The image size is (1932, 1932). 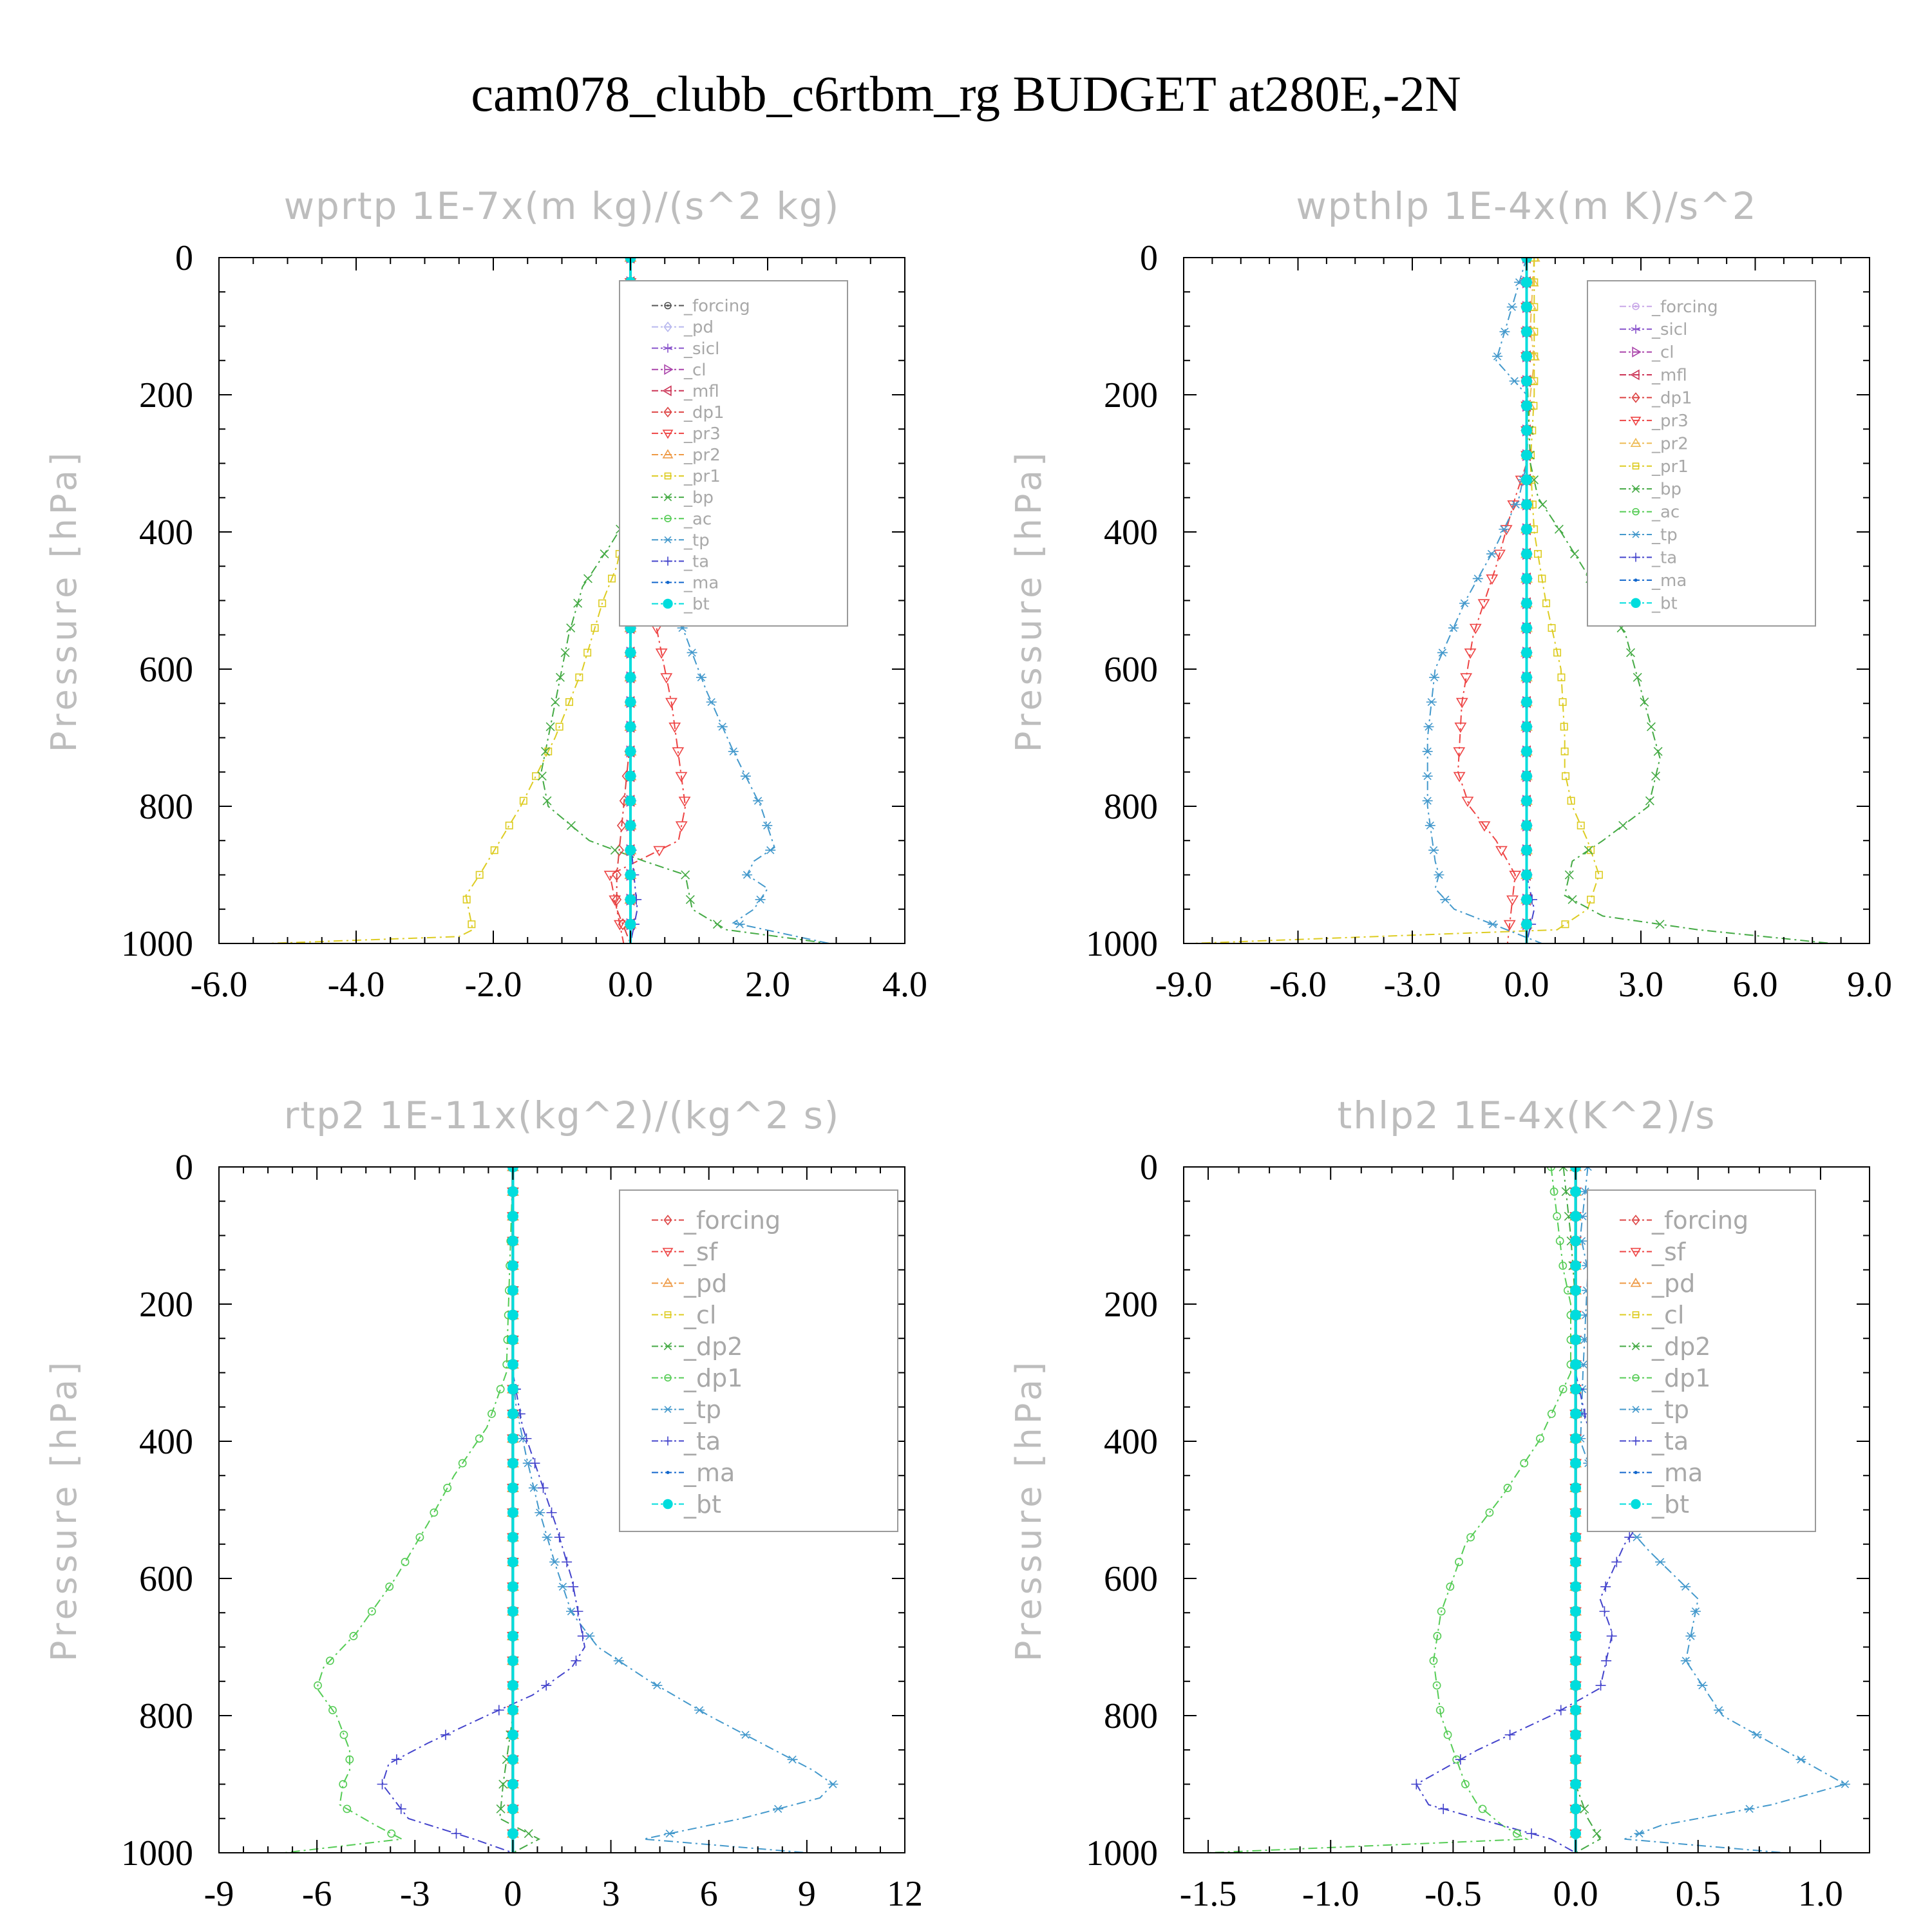 I want to click on legend-item-cl: _cl, so click(x=684, y=1315).